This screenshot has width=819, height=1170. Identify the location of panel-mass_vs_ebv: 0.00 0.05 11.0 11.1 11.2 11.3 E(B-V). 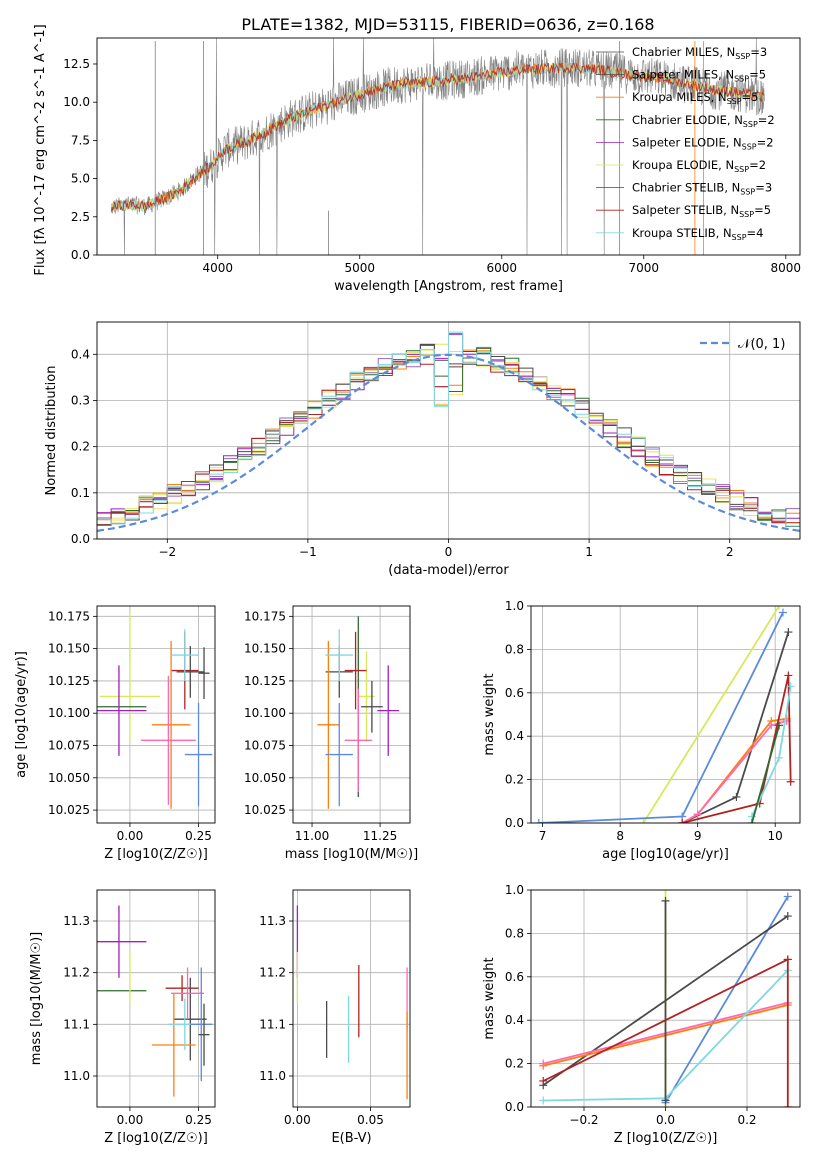
(335, 1017).